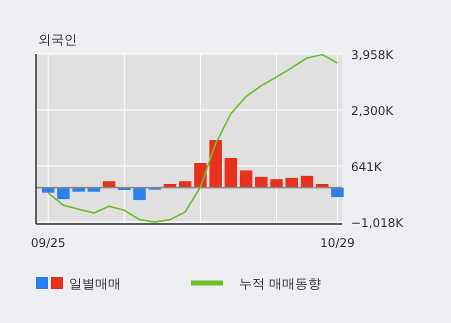 Image resolution: width=451 pixels, height=323 pixels. I want to click on x-tick-label: 10/29, so click(337, 243).